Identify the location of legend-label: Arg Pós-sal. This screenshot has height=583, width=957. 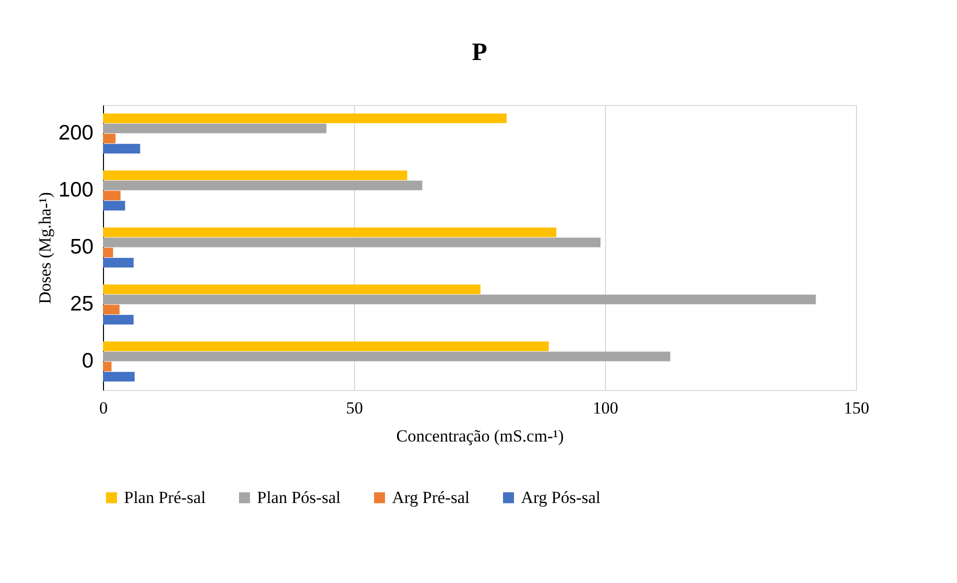
(561, 497).